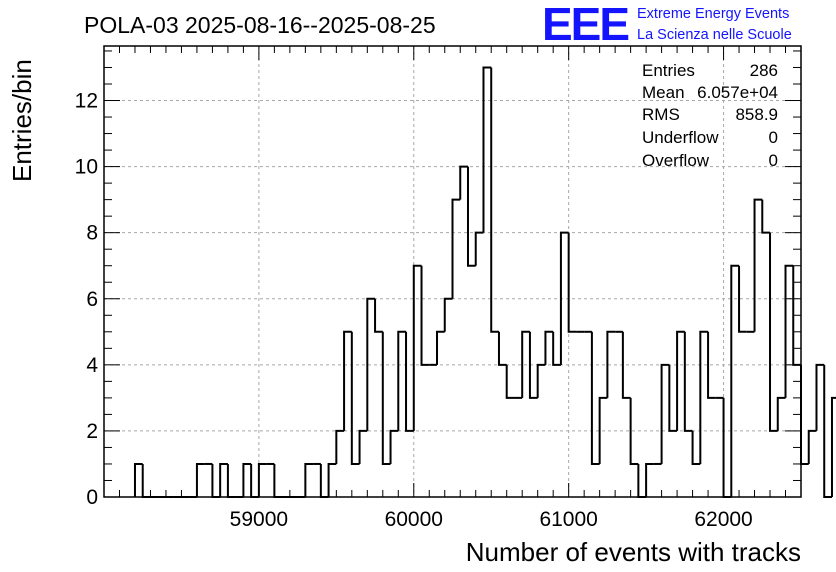  I want to click on stats-underflow-value: 0, so click(773, 137).